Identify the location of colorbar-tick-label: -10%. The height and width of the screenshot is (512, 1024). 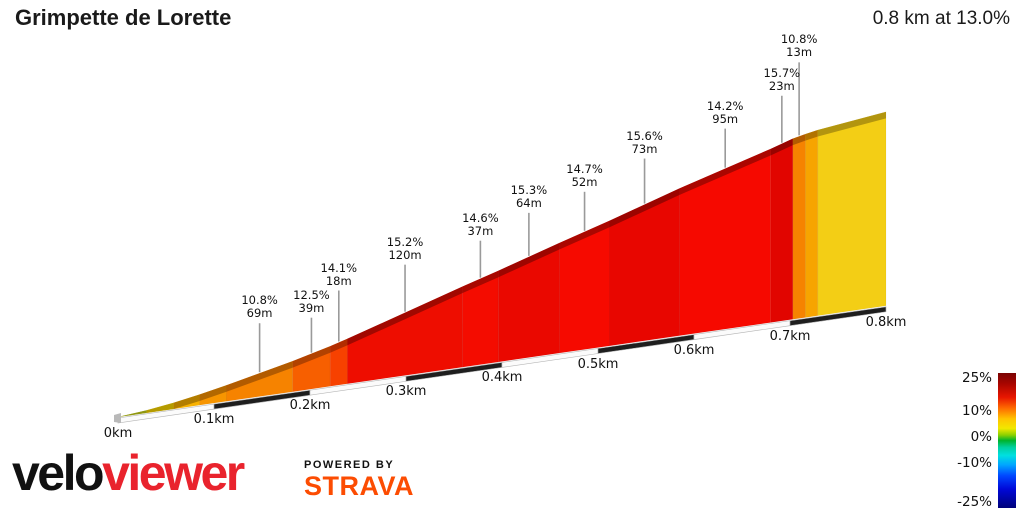
(974, 463).